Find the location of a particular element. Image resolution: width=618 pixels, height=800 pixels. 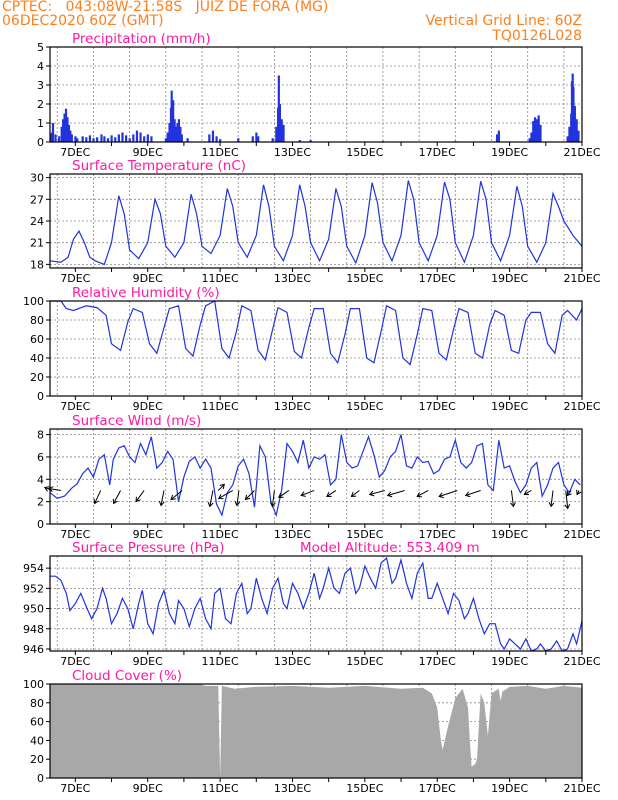

y-tick-label: 948 is located at coordinates (33, 629).